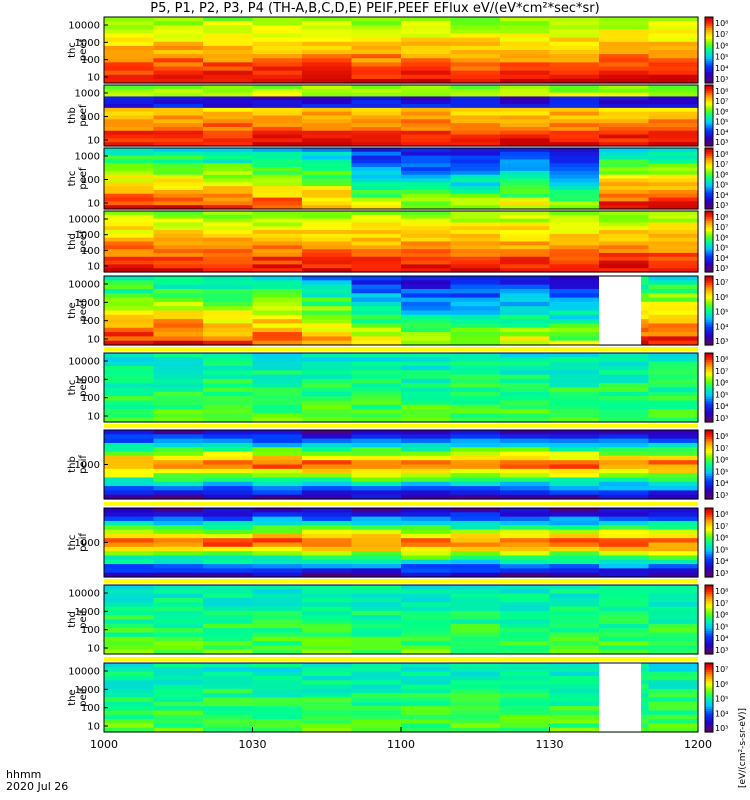  I want to click on y-tick-label: 10000, so click(84, 362).